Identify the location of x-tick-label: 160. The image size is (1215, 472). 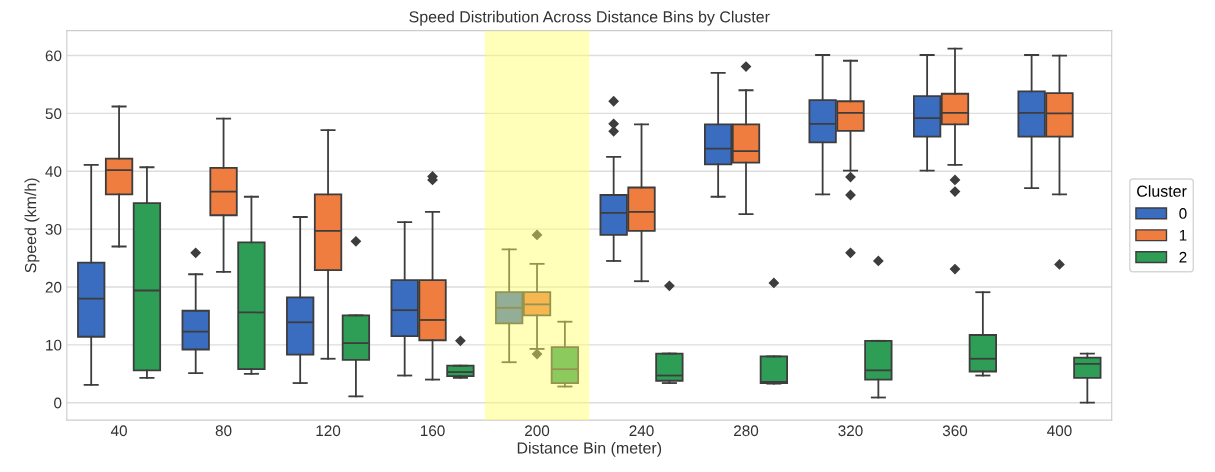
(432, 431).